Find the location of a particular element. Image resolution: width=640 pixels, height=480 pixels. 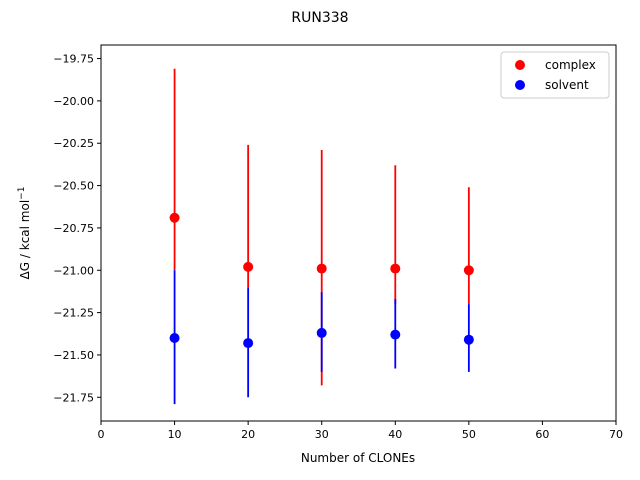

y-tick-label: −21.75 is located at coordinates (73, 397).